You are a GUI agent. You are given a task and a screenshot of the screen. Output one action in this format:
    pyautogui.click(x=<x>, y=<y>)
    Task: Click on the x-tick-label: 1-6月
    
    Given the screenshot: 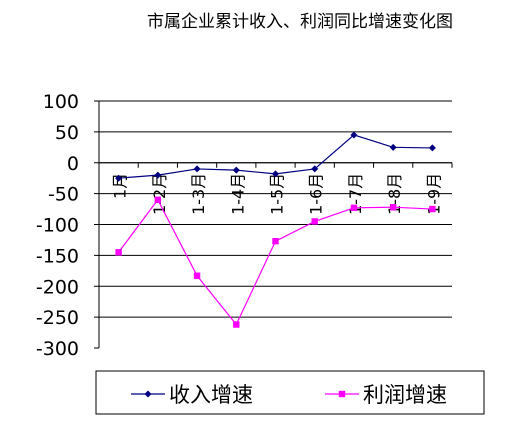 What is the action you would take?
    pyautogui.click(x=316, y=194)
    